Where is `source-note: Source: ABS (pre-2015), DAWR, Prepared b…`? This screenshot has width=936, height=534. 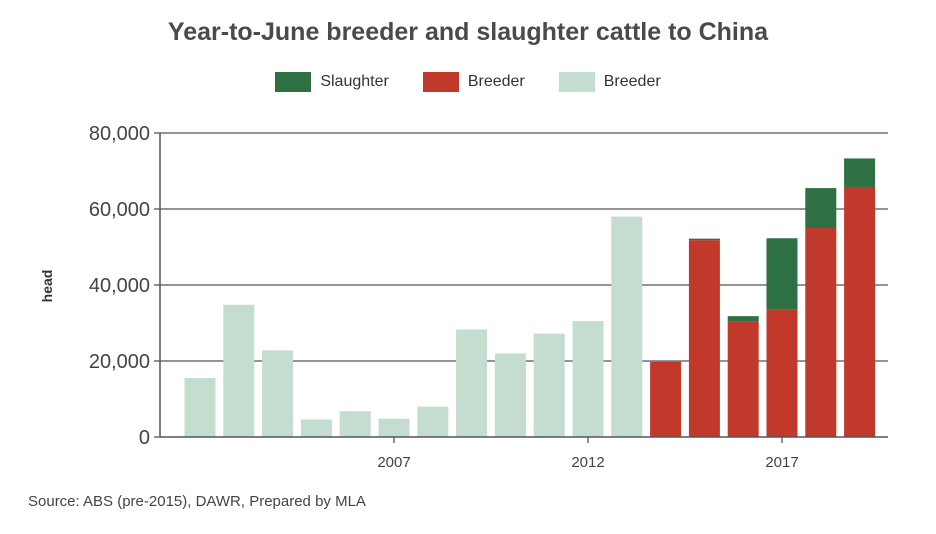
source-note: Source: ABS (pre-2015), DAWR, Prepared b… is located at coordinates (197, 501).